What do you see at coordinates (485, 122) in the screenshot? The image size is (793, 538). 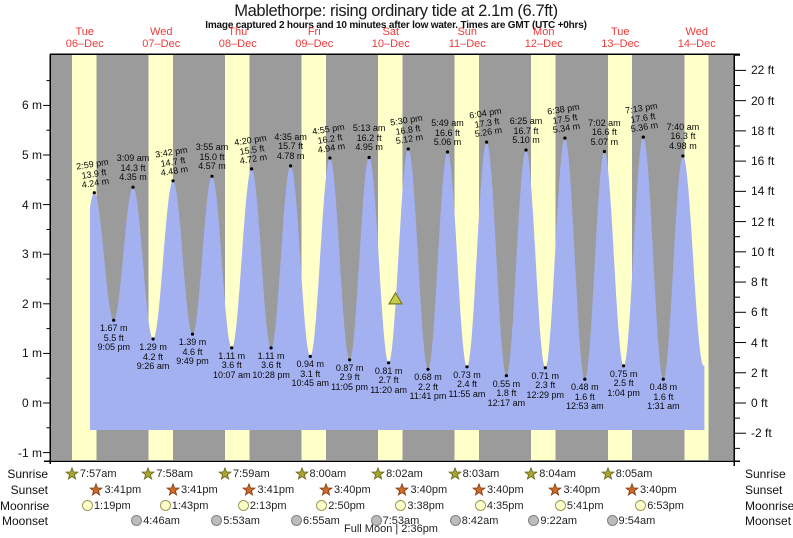 I see `high-tide-label: 6:04 pm 17.3 ft 5.26 m` at bounding box center [485, 122].